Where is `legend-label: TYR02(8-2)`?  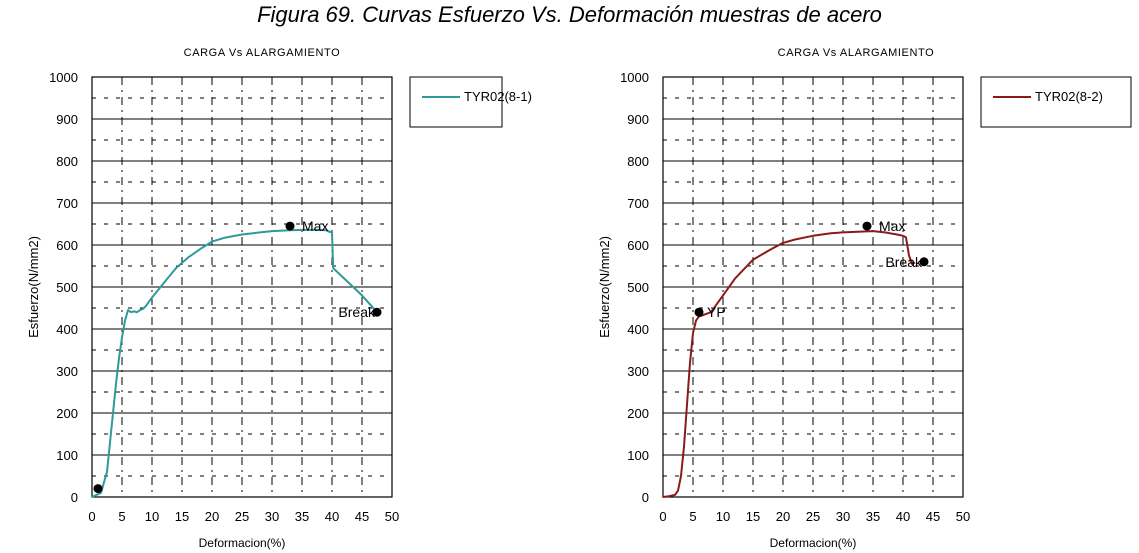 legend-label: TYR02(8-2) is located at coordinates (1069, 96).